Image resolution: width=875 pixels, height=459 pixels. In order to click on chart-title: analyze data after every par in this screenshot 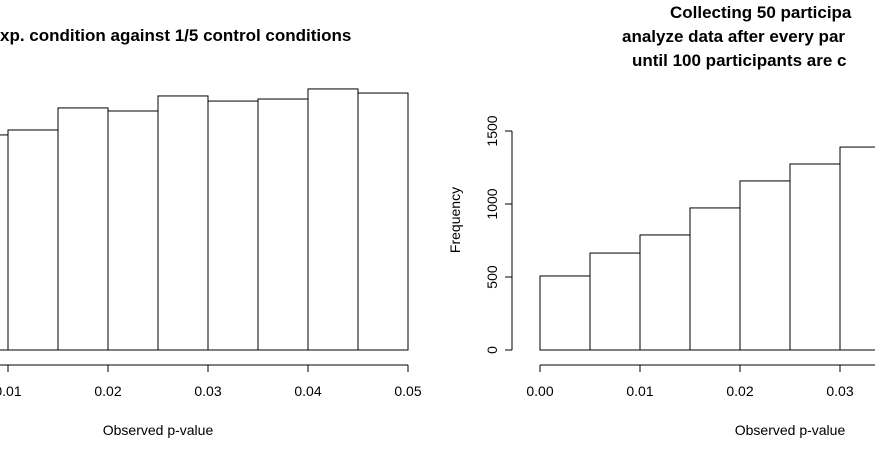, I will do `click(733, 36)`.